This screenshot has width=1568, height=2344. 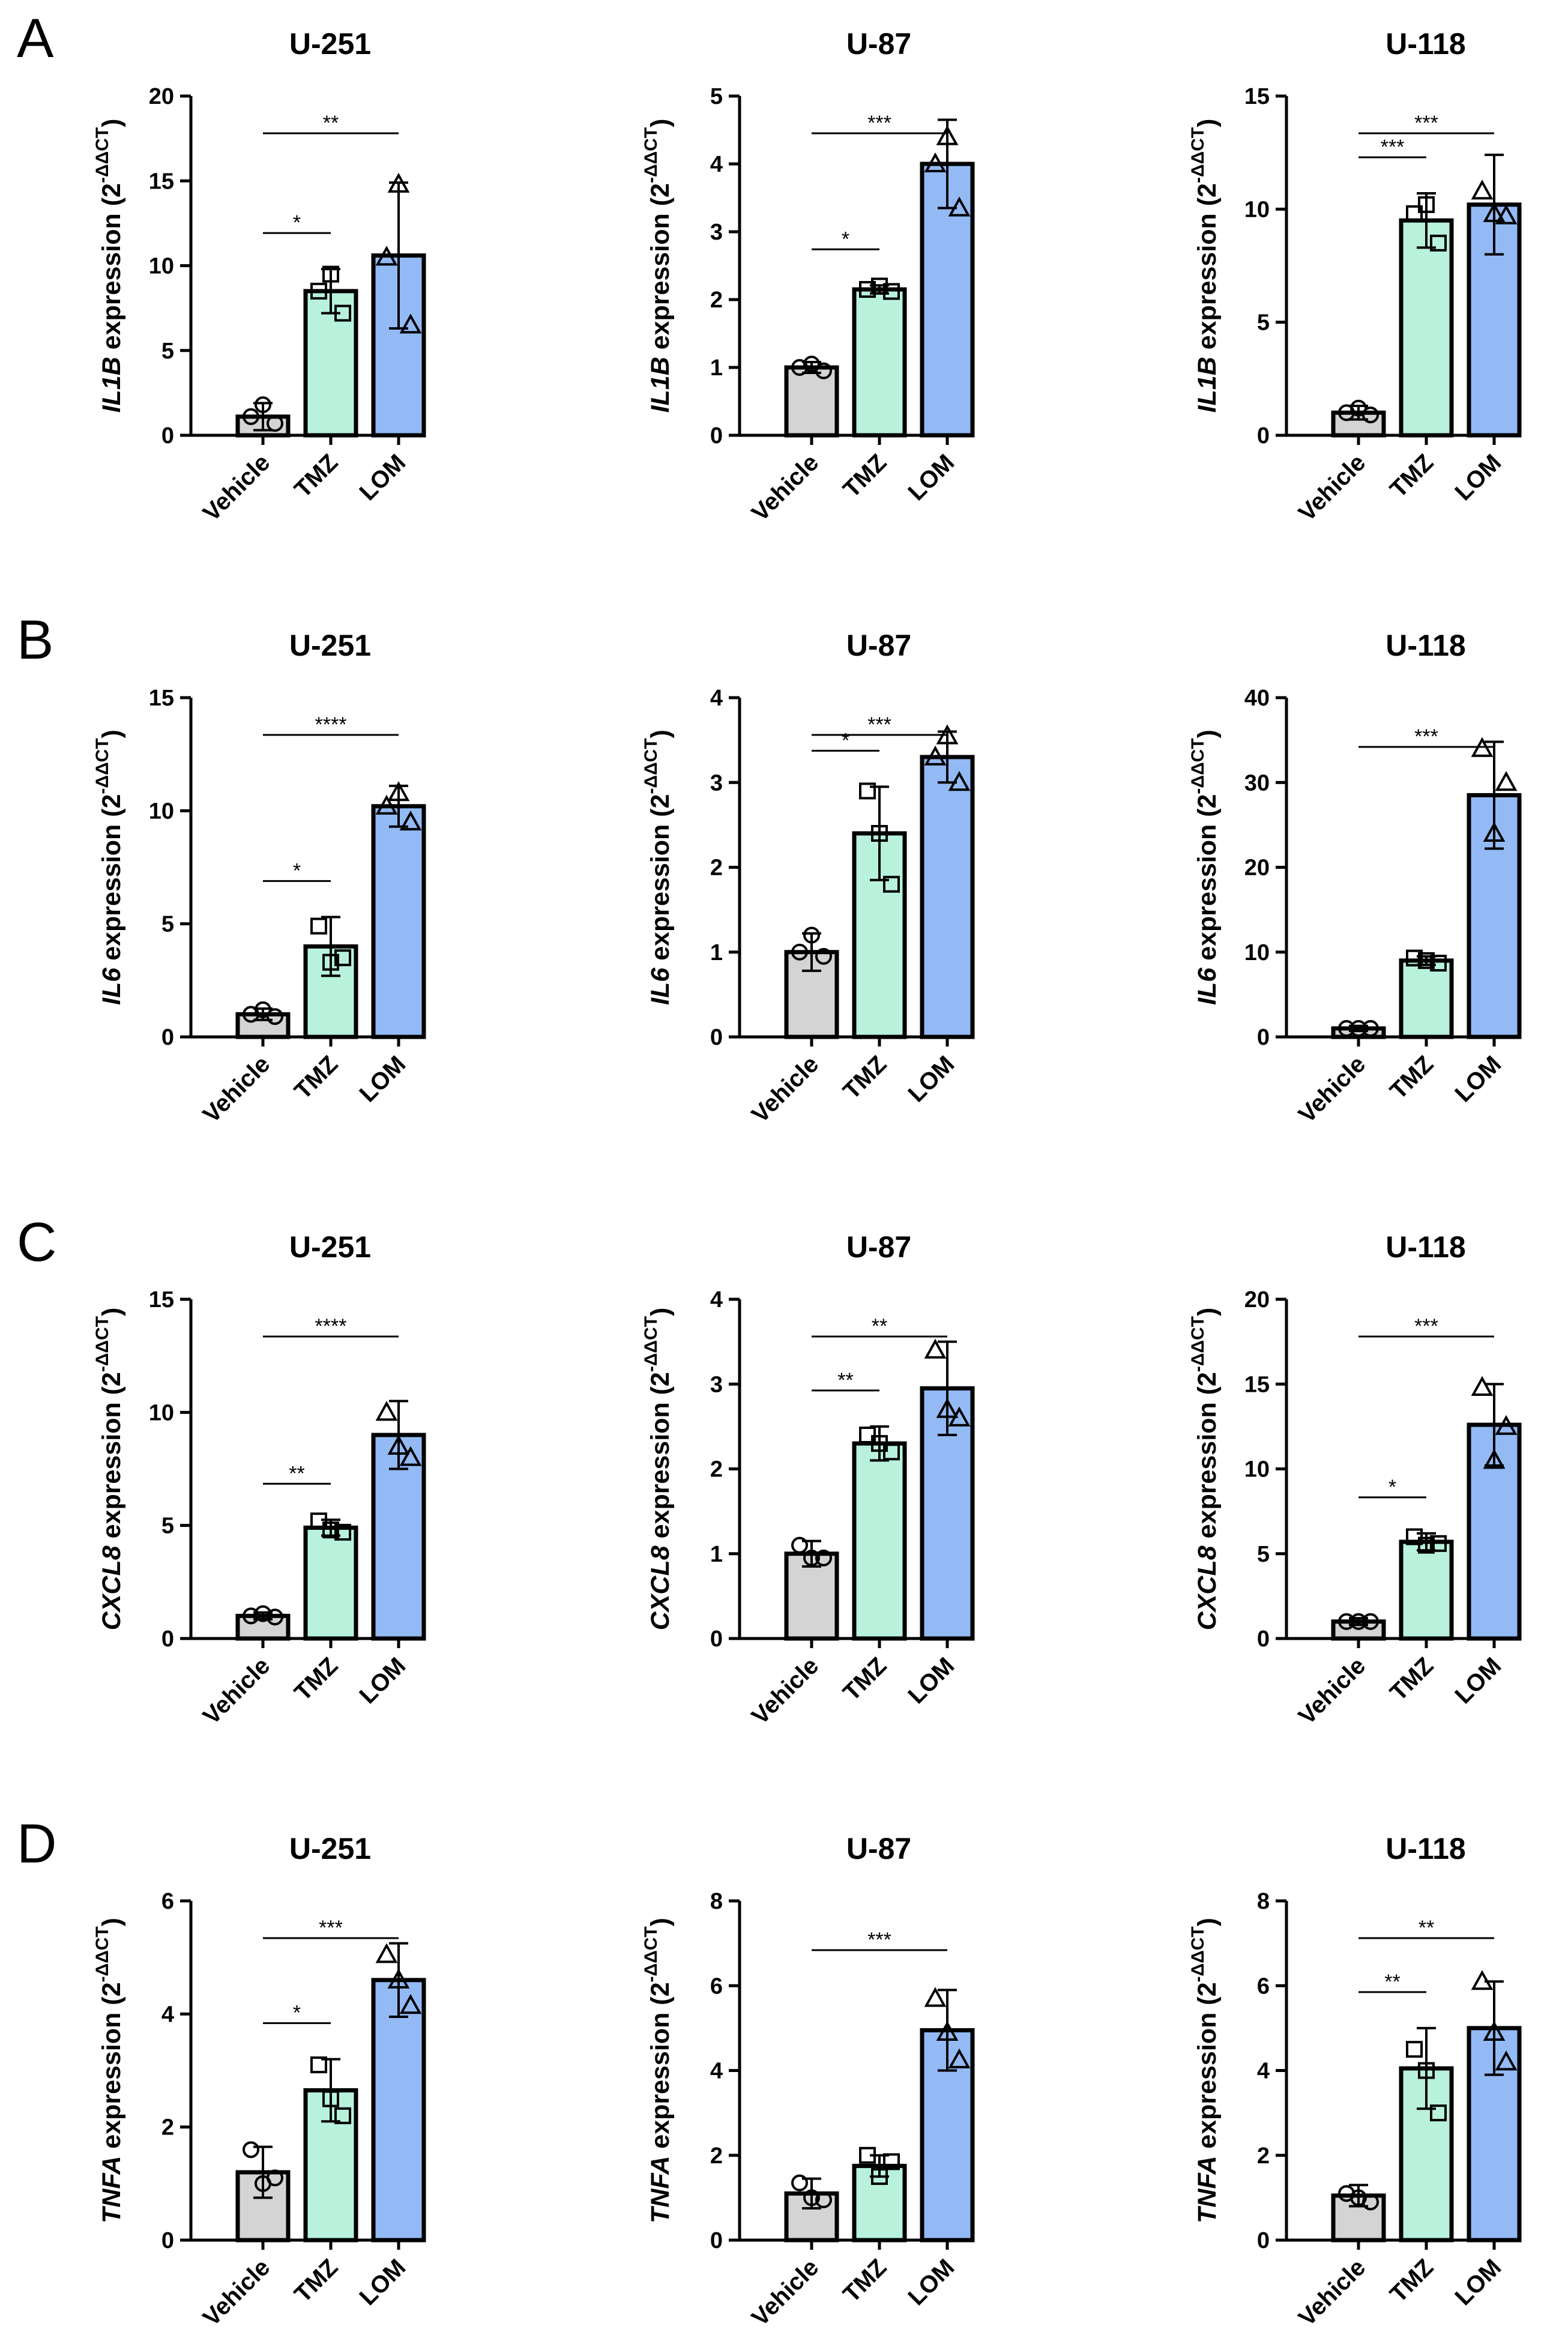 What do you see at coordinates (660, 1587) in the screenshot?
I see `y-axis-gene: CXCL8` at bounding box center [660, 1587].